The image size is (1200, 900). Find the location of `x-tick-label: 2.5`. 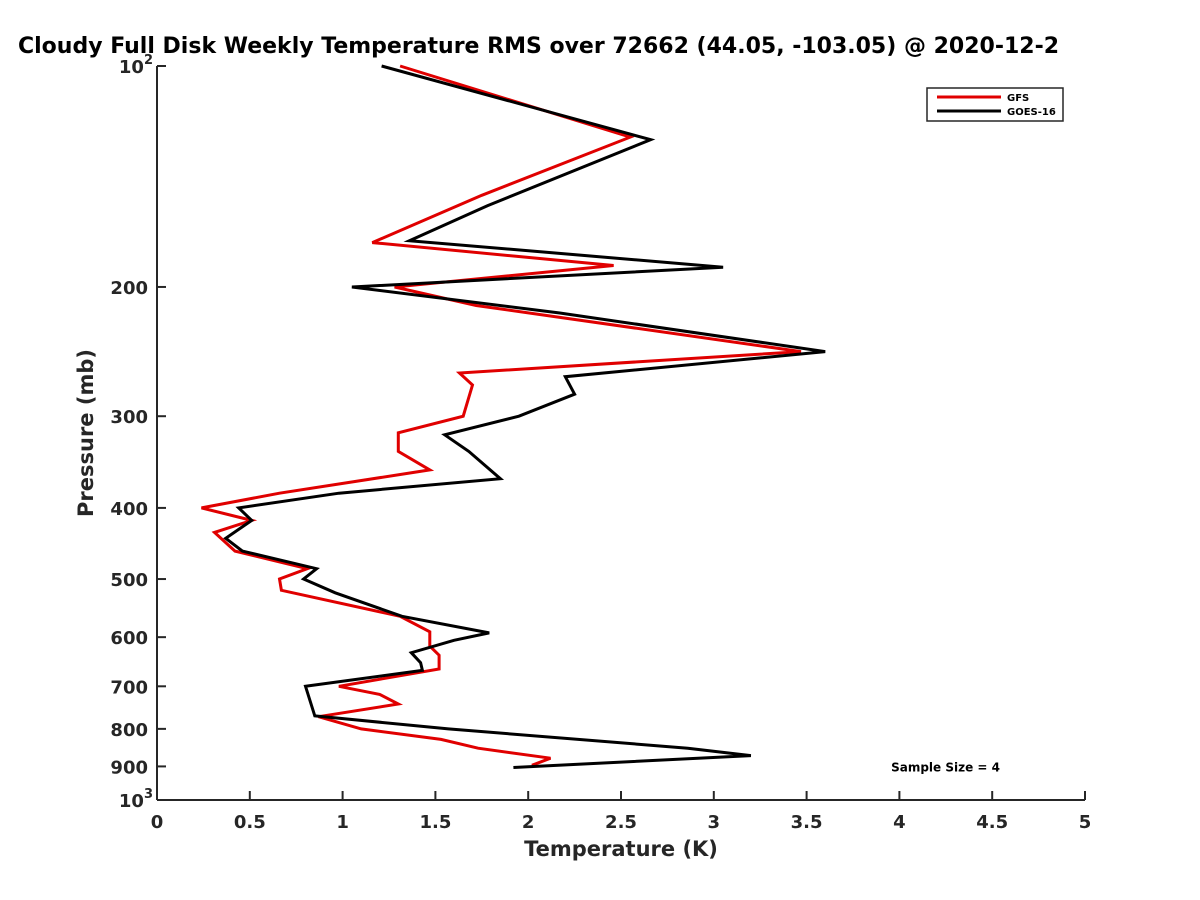

x-tick-label: 2.5 is located at coordinates (621, 822).